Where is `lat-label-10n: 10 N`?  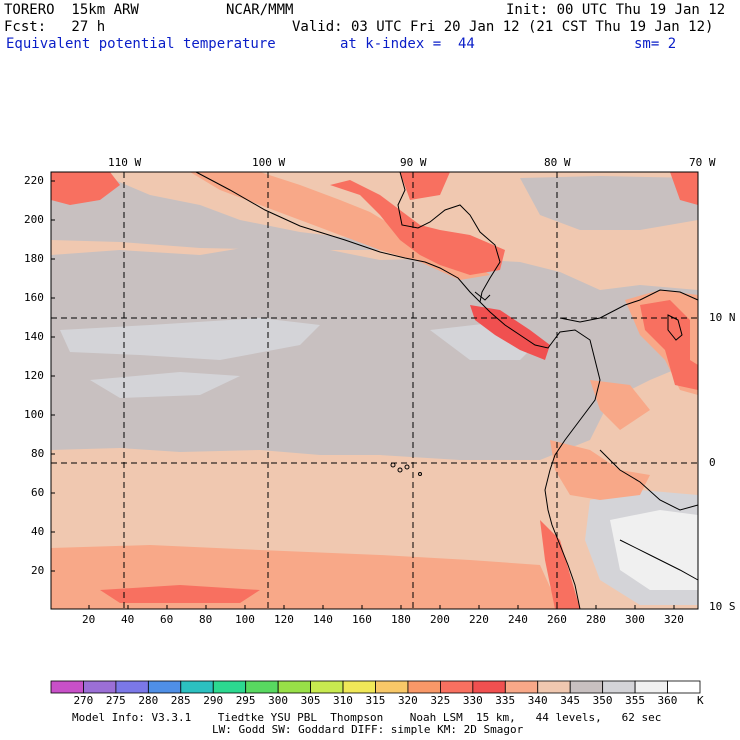 lat-label-10n: 10 N is located at coordinates (722, 317).